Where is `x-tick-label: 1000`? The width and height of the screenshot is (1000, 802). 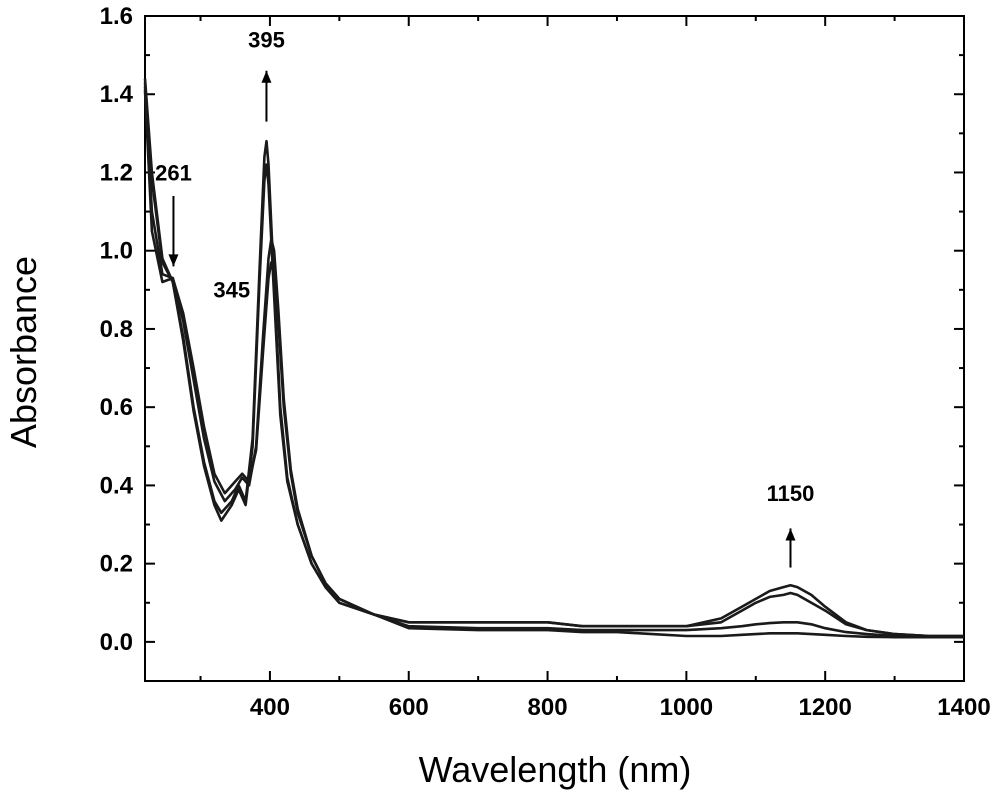 x-tick-label: 1000 is located at coordinates (686, 707).